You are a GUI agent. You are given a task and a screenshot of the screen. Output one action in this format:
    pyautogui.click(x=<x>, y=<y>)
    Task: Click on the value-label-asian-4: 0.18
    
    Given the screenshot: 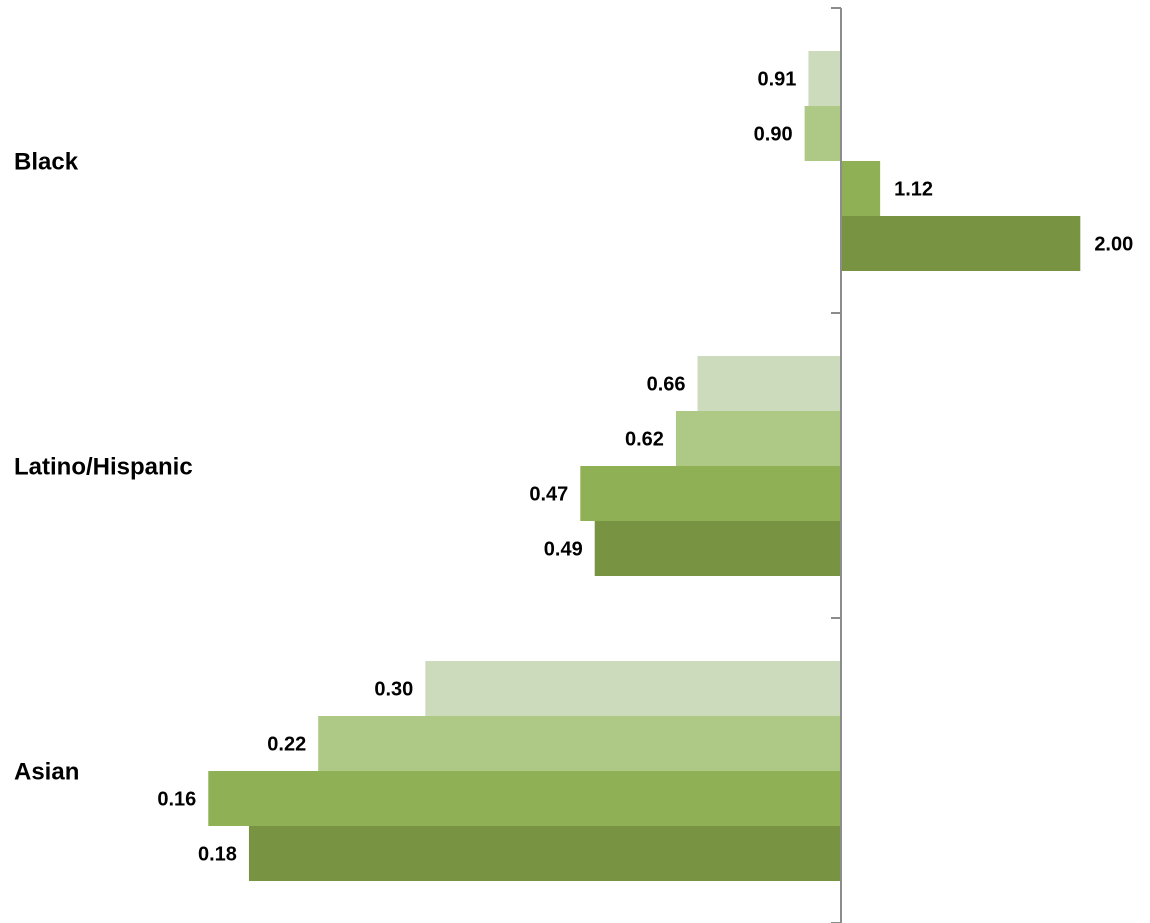 What is the action you would take?
    pyautogui.click(x=217, y=855)
    